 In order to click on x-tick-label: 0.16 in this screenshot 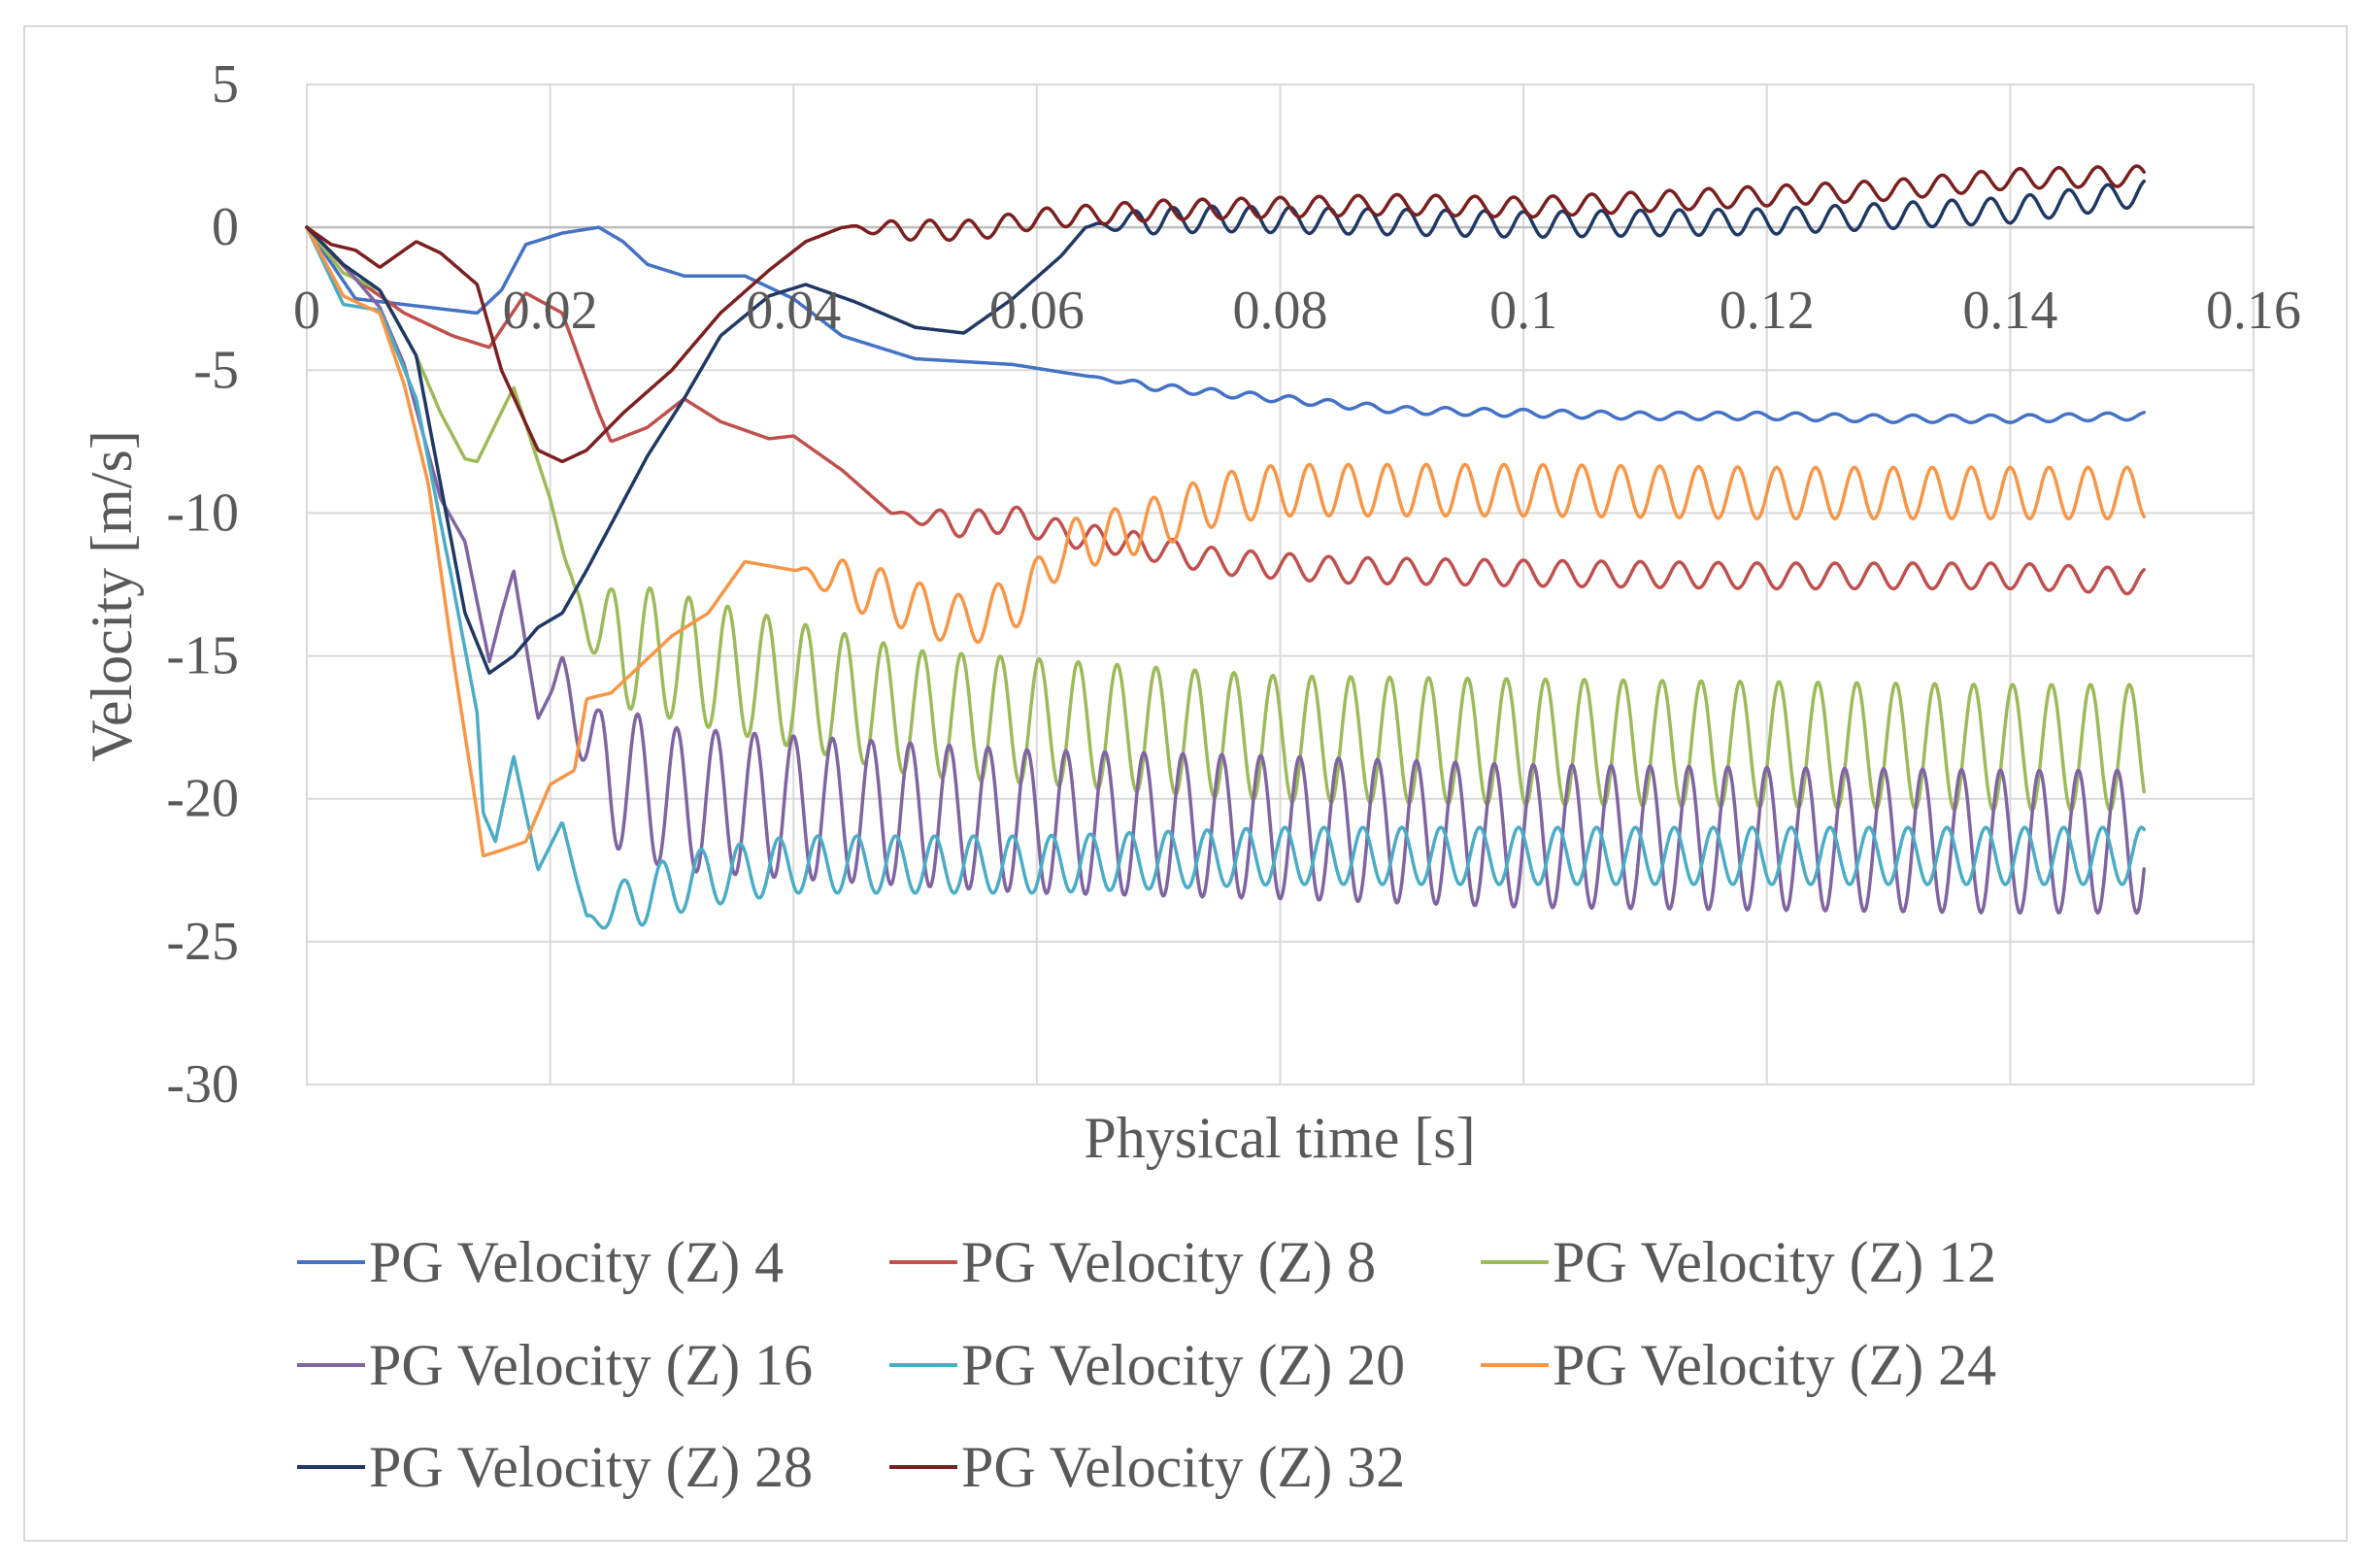, I will do `click(2253, 311)`.